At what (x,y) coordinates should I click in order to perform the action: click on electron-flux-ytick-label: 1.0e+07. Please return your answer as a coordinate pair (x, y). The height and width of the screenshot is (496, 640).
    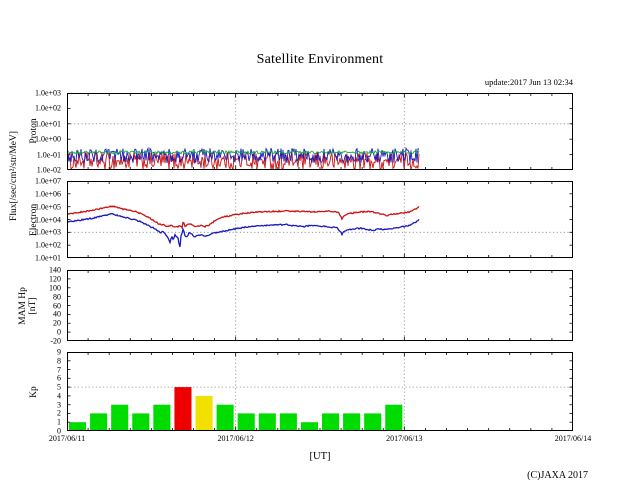
    Looking at the image, I should click on (47, 181).